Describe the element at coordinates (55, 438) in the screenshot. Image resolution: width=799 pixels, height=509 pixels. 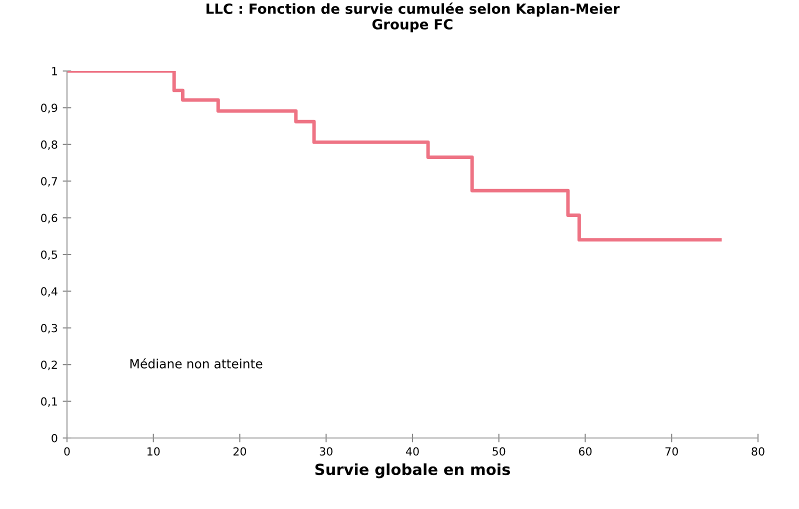
I see `y-tick-label: 0` at that location.